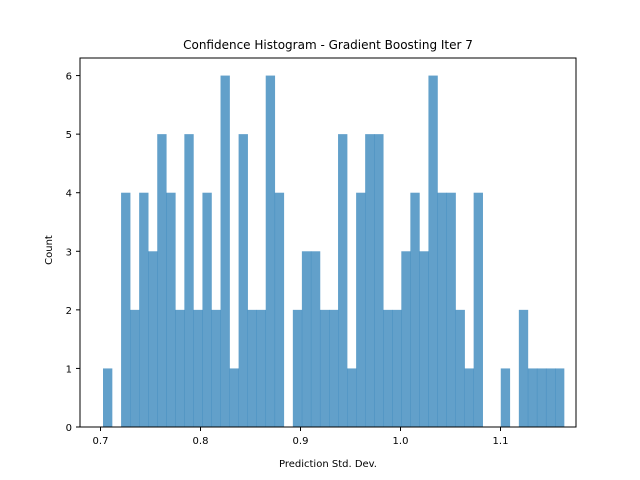 The image size is (640, 480). What do you see at coordinates (69, 369) in the screenshot?
I see `y-tick-label: 1` at bounding box center [69, 369].